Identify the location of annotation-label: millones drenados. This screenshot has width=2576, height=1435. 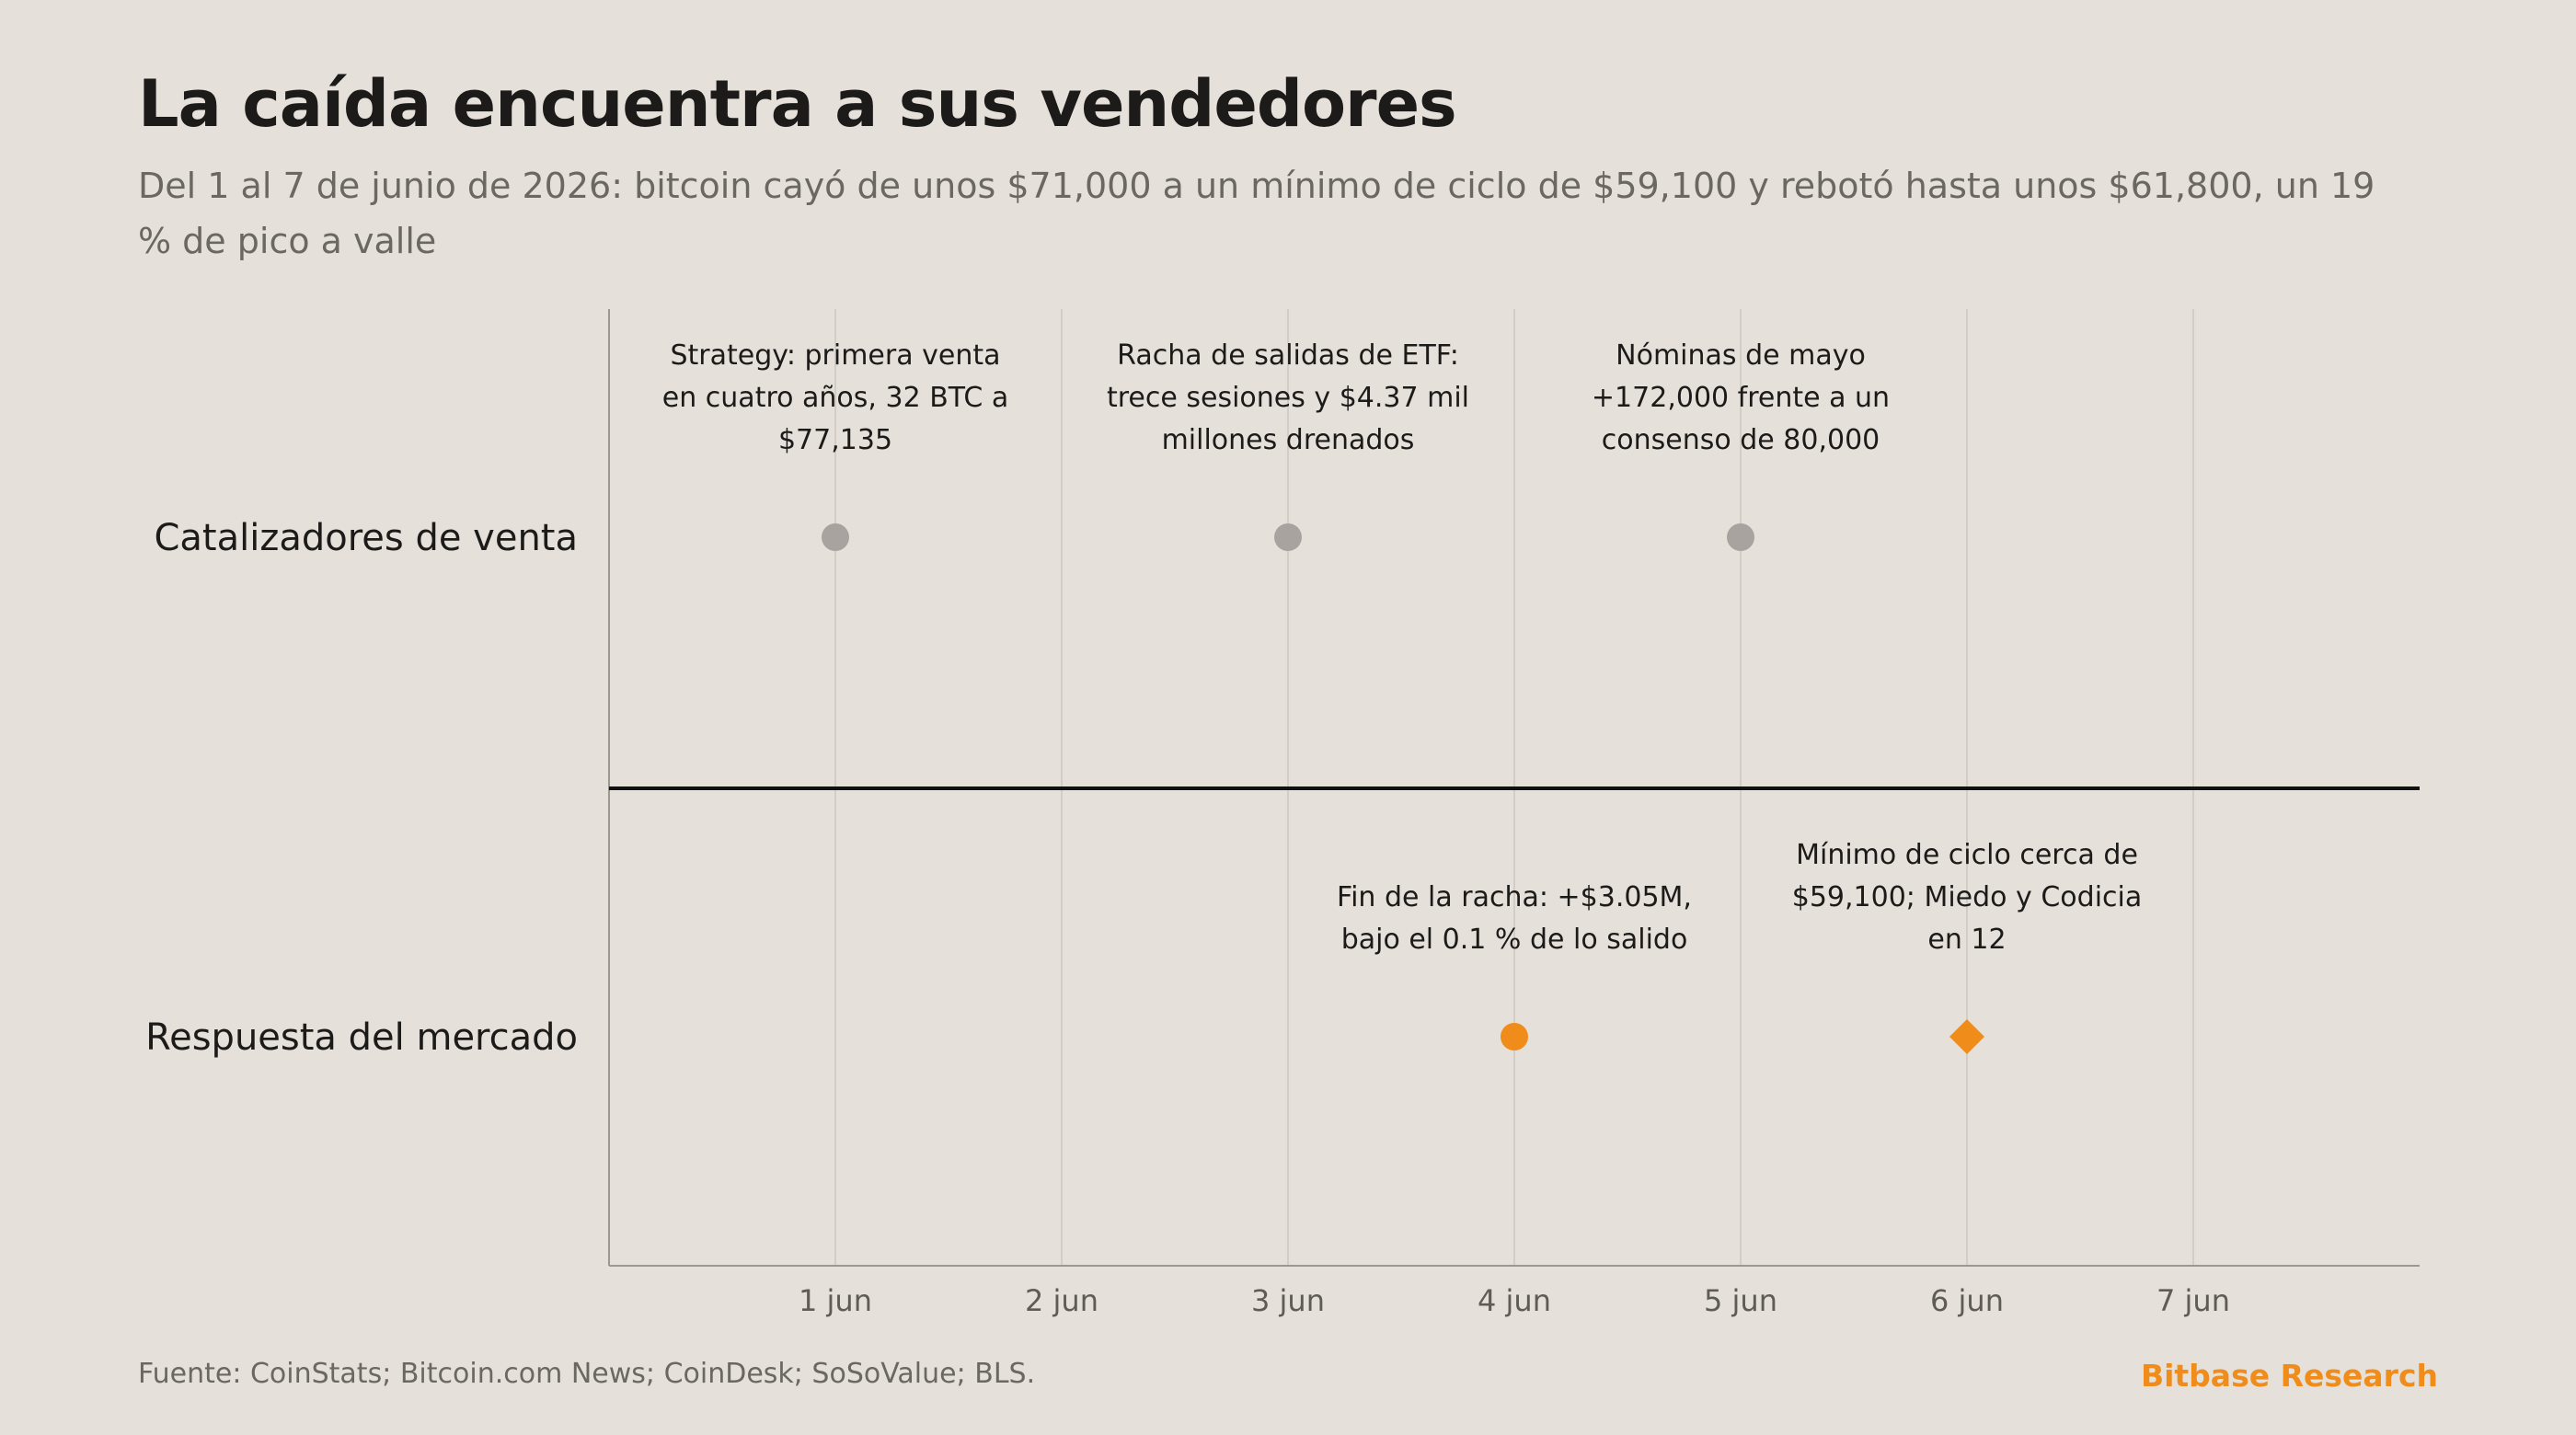
(1288, 440).